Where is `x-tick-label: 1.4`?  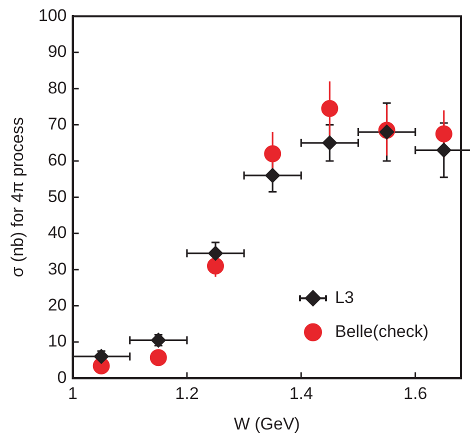 x-tick-label: 1.4 is located at coordinates (301, 394).